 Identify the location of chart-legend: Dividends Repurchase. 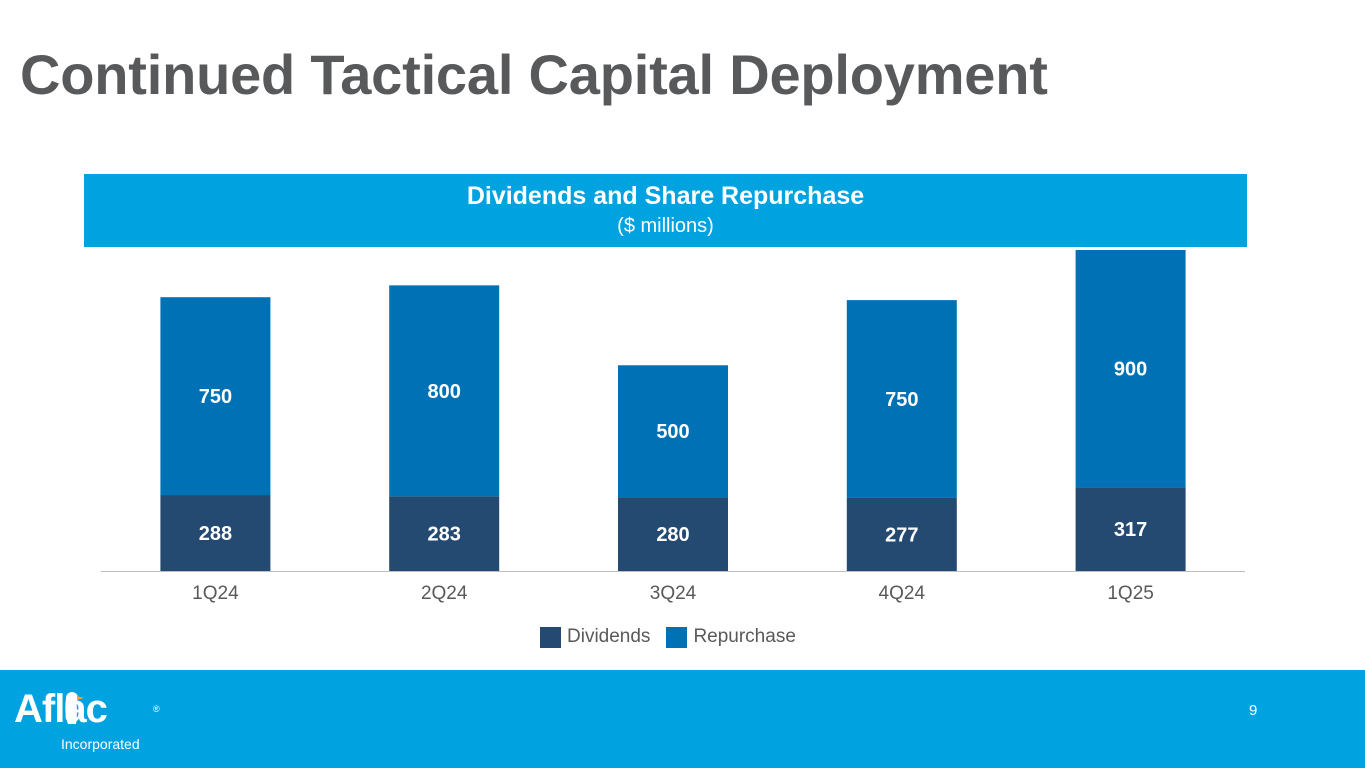
(668, 637).